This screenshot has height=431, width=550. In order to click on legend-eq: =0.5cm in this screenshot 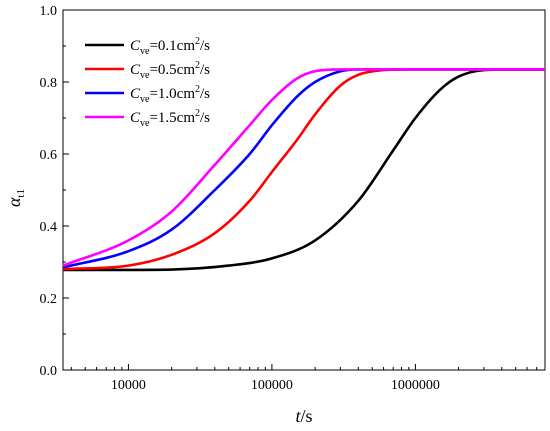, I will do `click(172, 70)`.